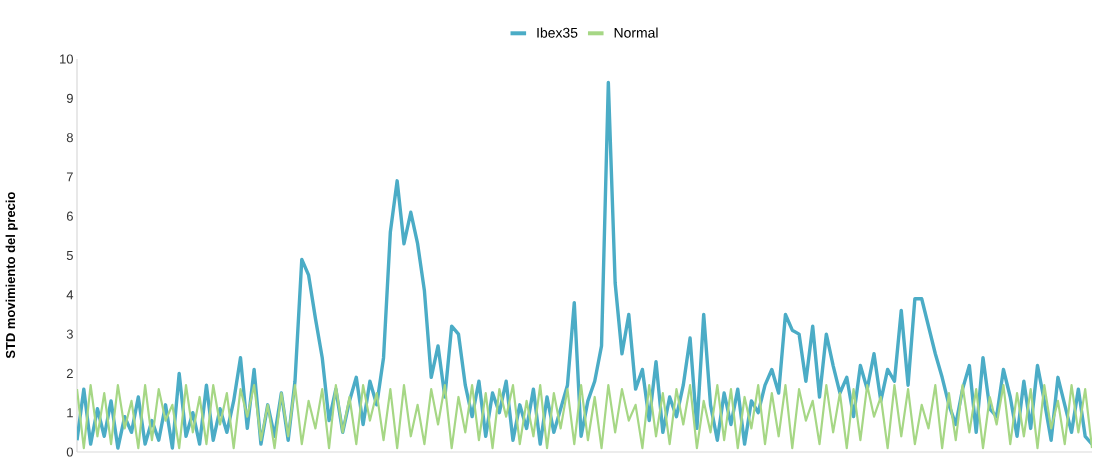 This screenshot has width=1094, height=459. What do you see at coordinates (11, 275) in the screenshot?
I see `y-axis-title: STD movimiento del precio` at bounding box center [11, 275].